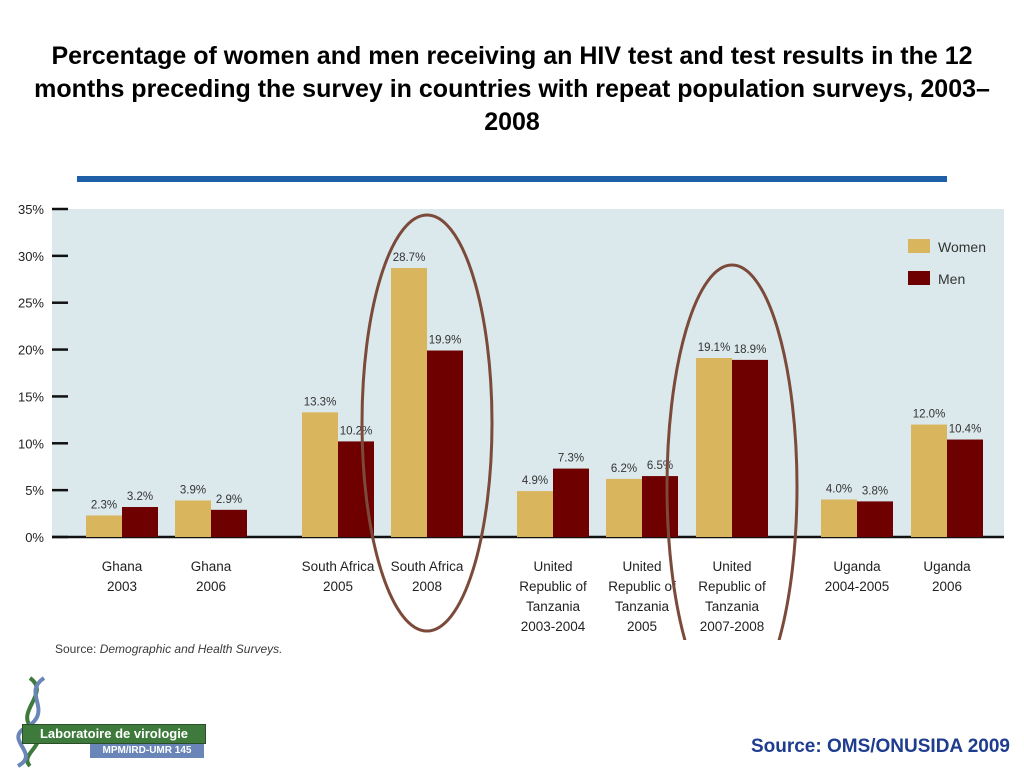 Image resolution: width=1024 pixels, height=768 pixels. What do you see at coordinates (409, 258) in the screenshot?
I see `data-label-women: 28.7%` at bounding box center [409, 258].